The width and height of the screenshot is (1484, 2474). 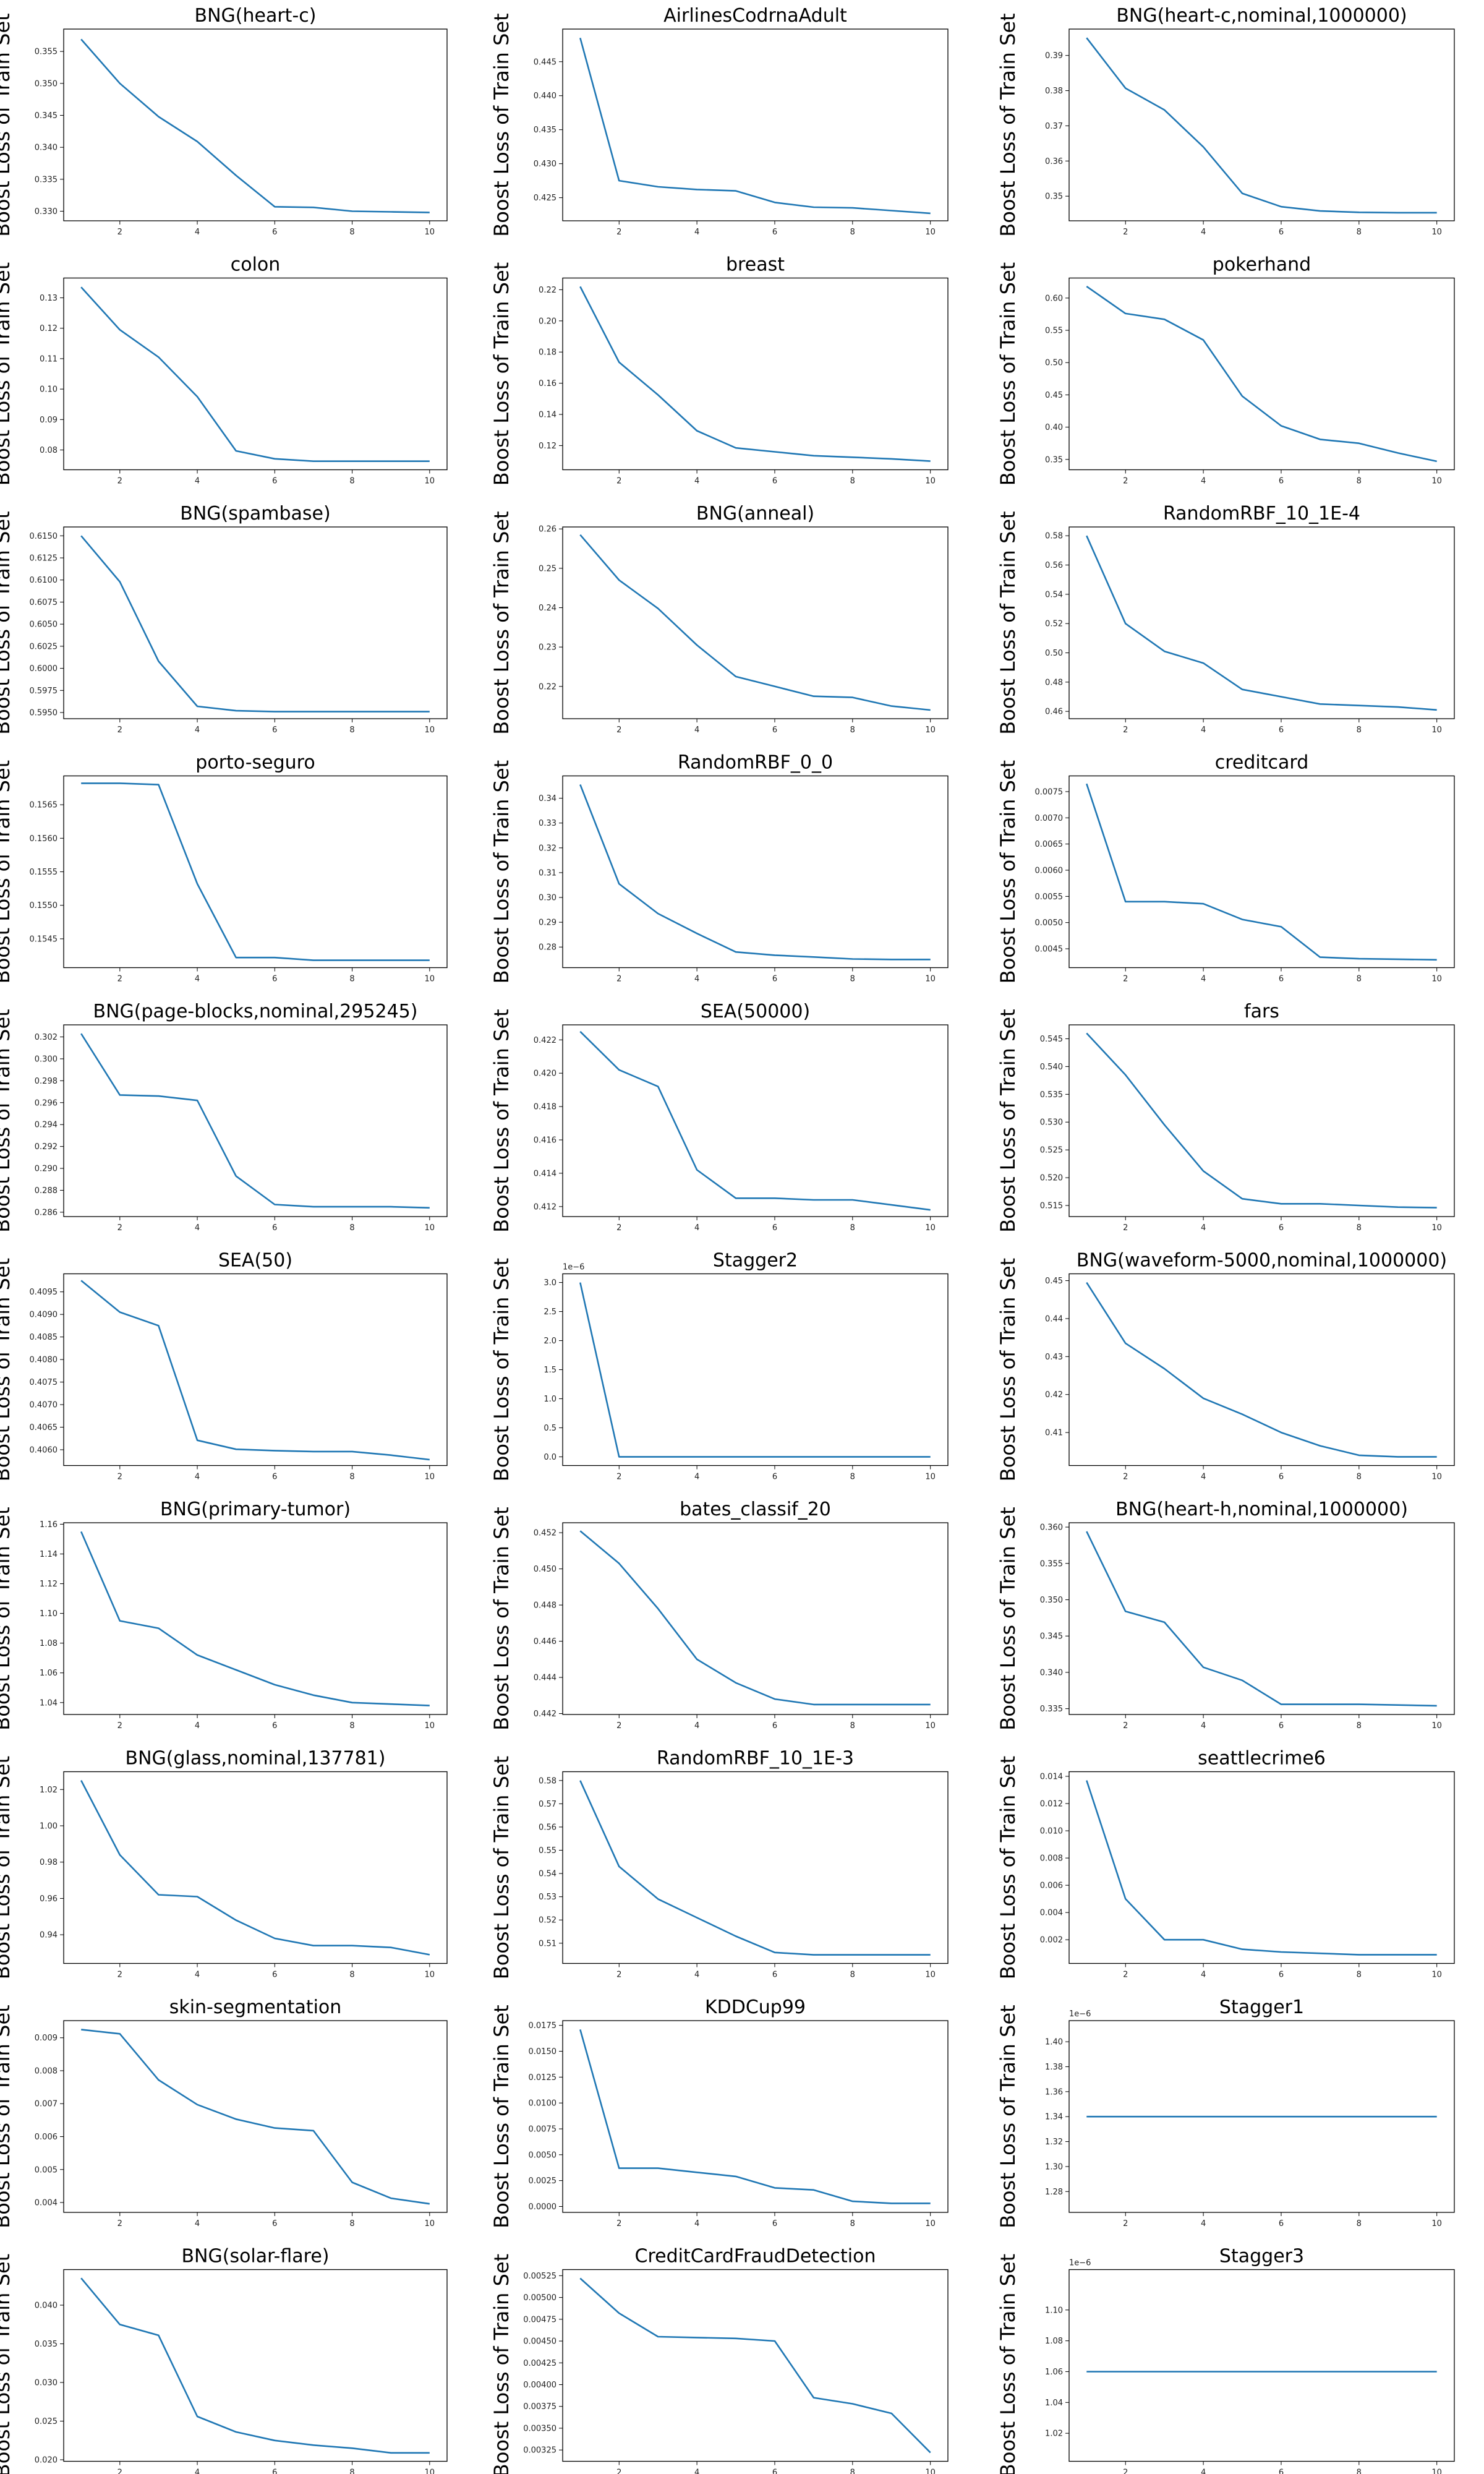 What do you see at coordinates (545, 1207) in the screenshot?
I see `y-tick-label: 0.412` at bounding box center [545, 1207].